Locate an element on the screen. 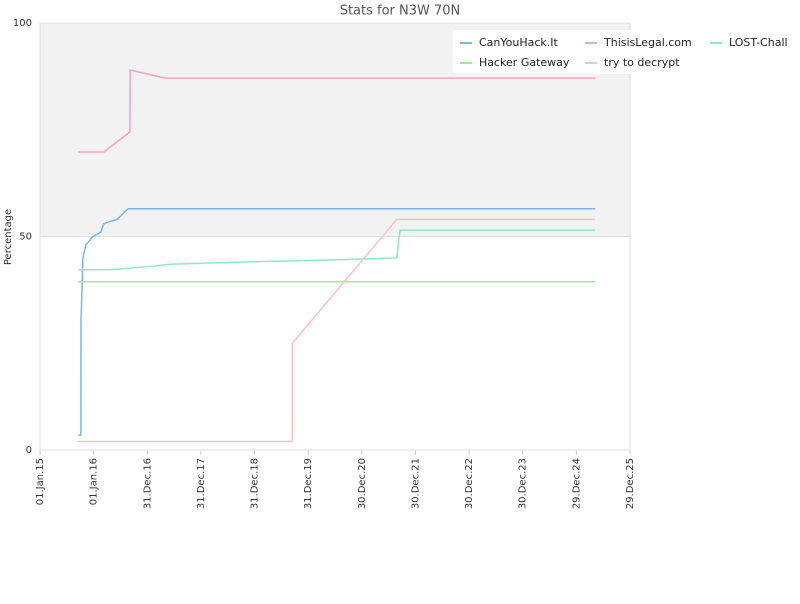  x-tick-label: 31.Dec.18 is located at coordinates (255, 483).